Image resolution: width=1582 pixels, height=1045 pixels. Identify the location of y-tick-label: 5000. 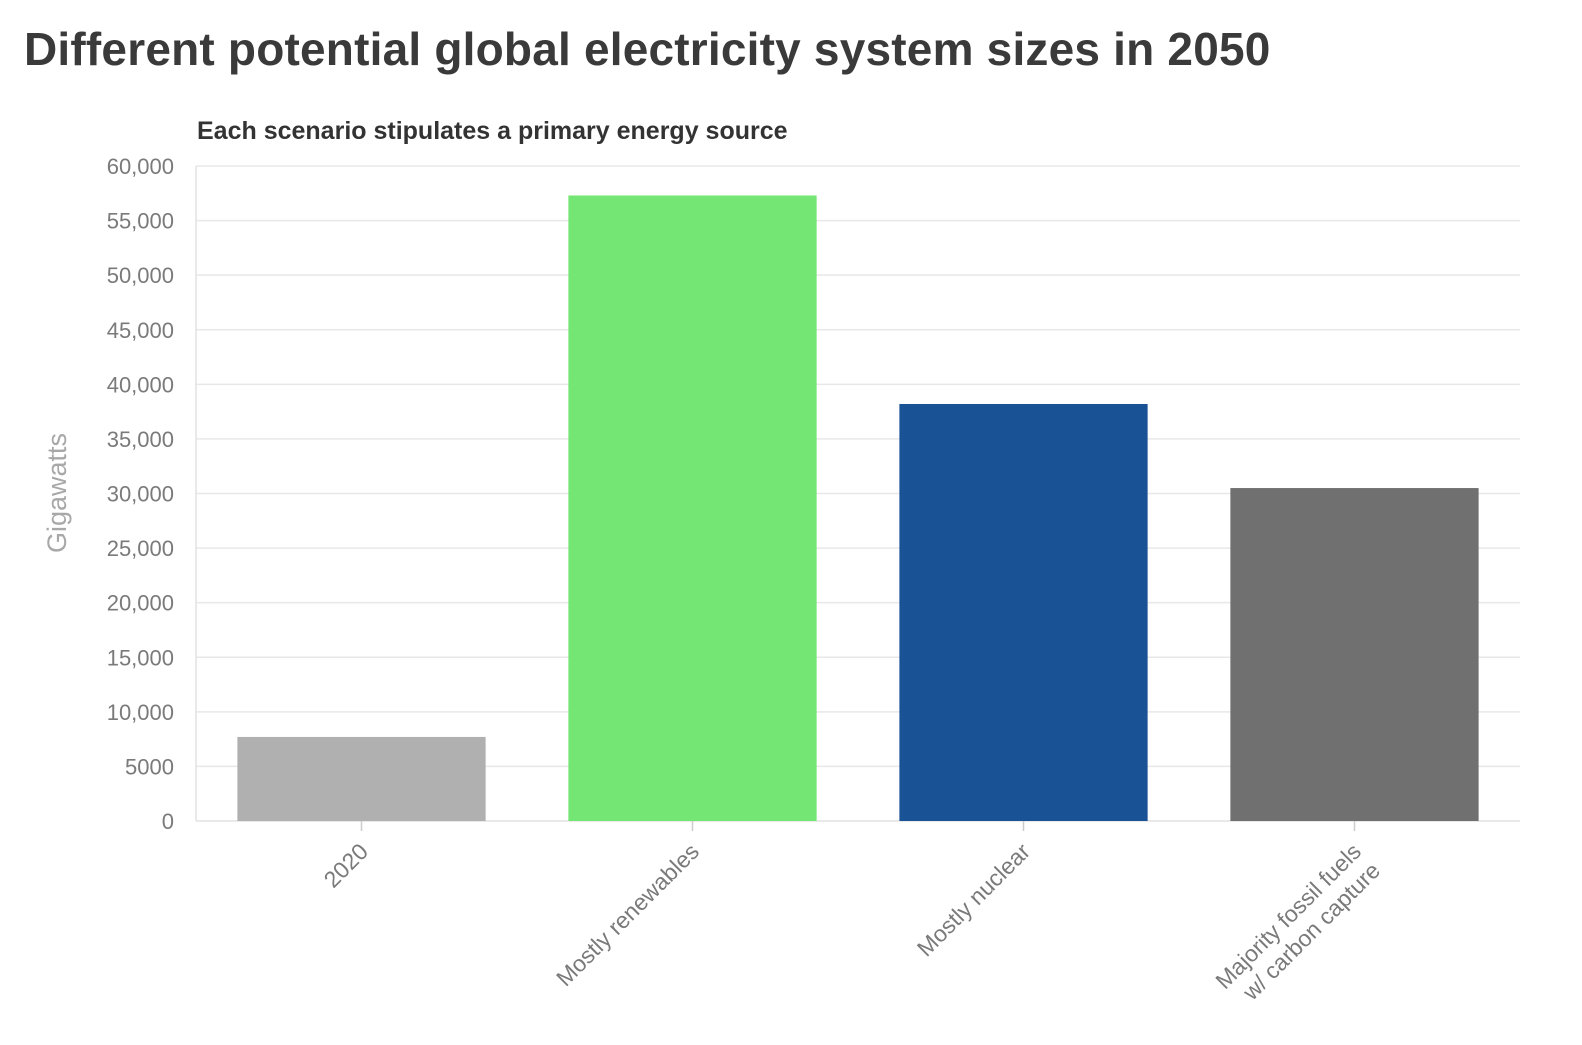
(149, 766).